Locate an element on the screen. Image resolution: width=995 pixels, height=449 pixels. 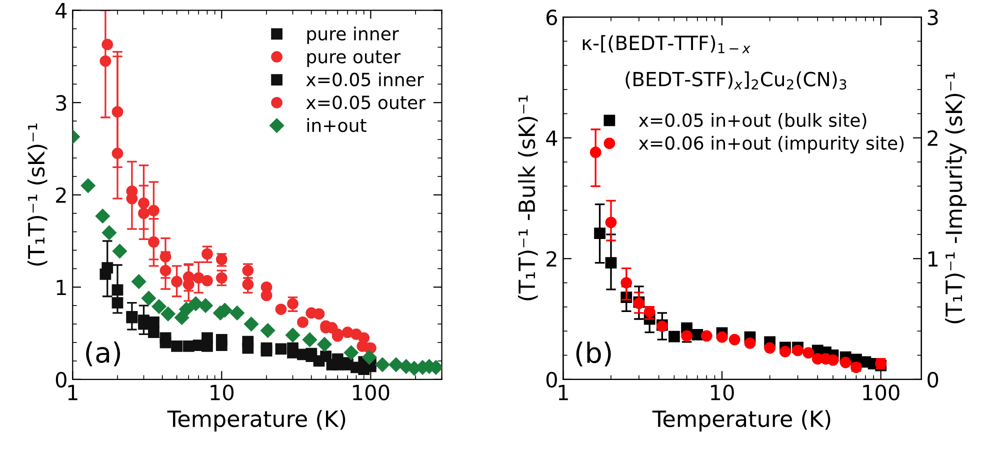
y-axis-title: (T₁T)⁻¹ -Bulk (sK)⁻¹ is located at coordinates (528, 198).